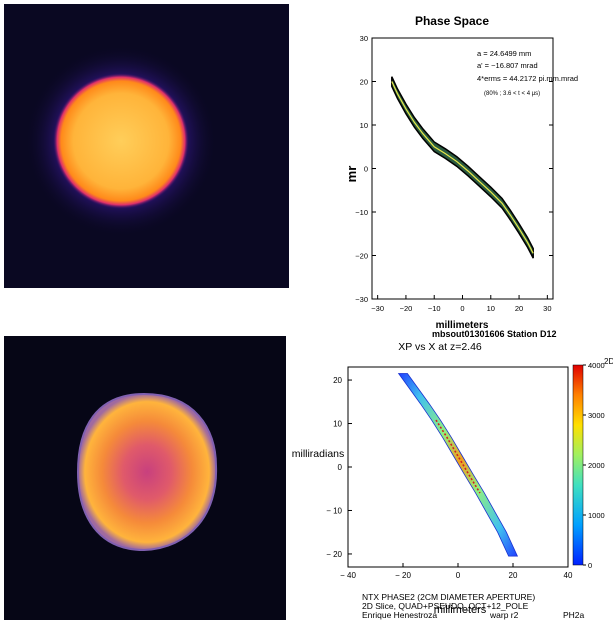 Image resolution: width=613 pixels, height=625 pixels. I want to click on x-tick-label: − 20, so click(403, 575).